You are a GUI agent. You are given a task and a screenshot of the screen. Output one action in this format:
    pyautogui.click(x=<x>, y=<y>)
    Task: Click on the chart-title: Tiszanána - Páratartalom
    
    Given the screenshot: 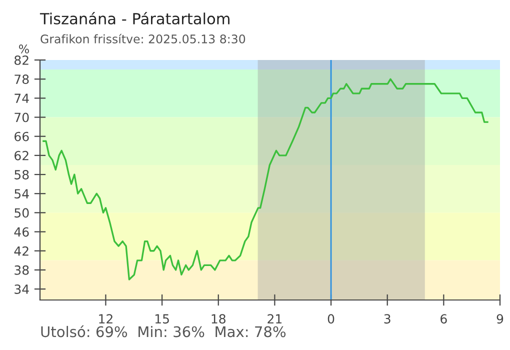 What is the action you would take?
    pyautogui.click(x=135, y=18)
    